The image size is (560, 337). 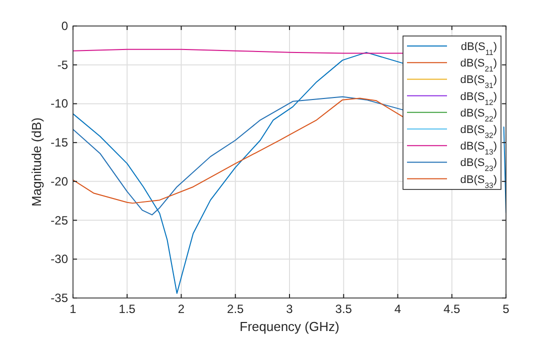 I want to click on legend-label: dB(S$_{12}$), so click(x=478, y=98).